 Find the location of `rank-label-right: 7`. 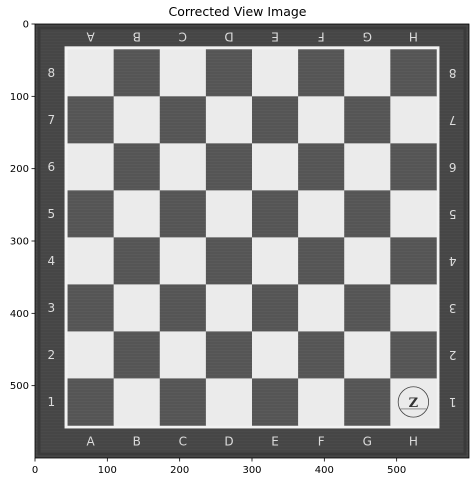

rank-label-right: 7 is located at coordinates (453, 120).